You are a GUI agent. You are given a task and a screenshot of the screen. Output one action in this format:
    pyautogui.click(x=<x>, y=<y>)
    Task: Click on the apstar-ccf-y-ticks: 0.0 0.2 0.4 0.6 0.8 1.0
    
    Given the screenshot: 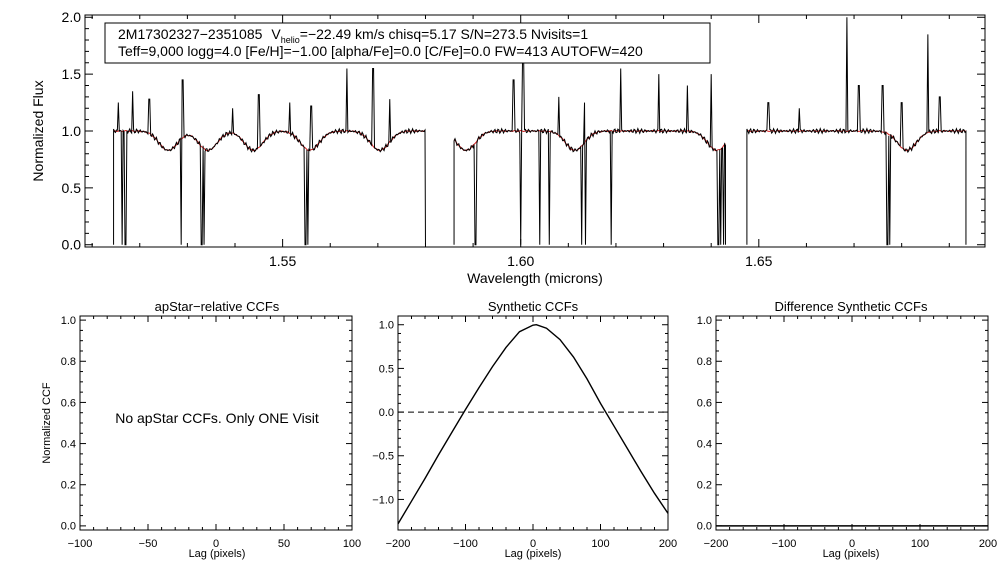 What is the action you would take?
    pyautogui.click(x=206, y=424)
    